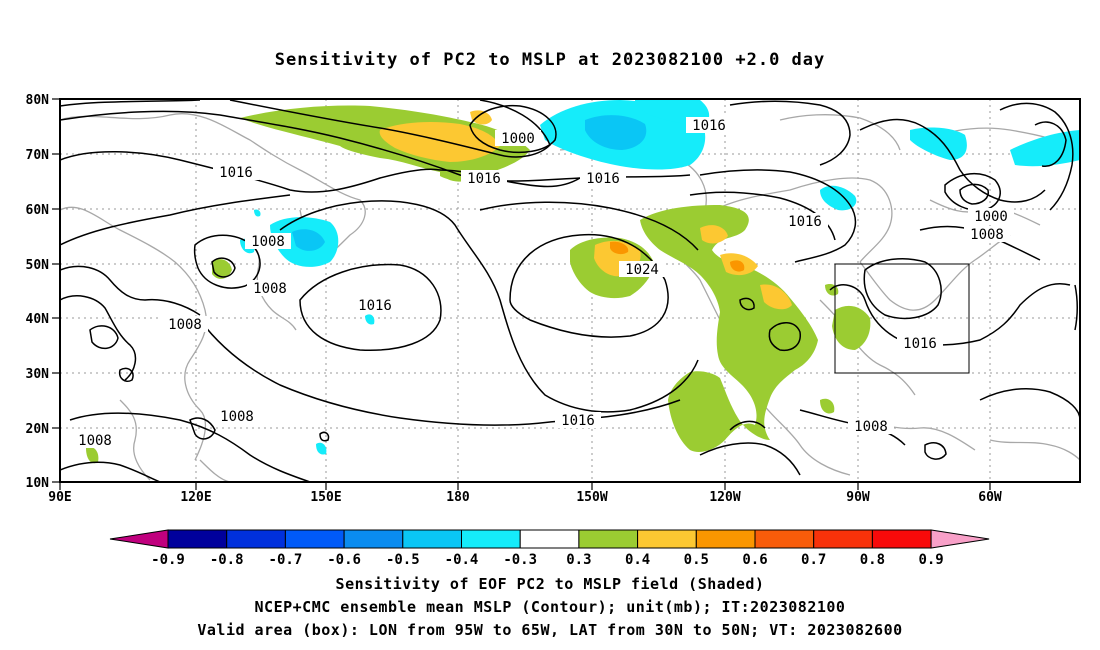 The height and width of the screenshot is (650, 1100). Describe the element at coordinates (38, 483) in the screenshot. I see `lat-label: 10N` at that location.